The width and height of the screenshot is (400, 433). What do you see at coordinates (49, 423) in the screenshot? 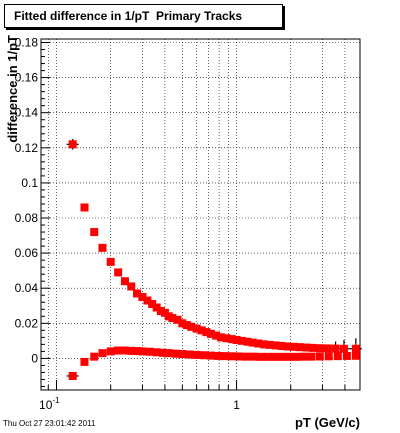
I see `timestamp: Thu Oct 27 23:01:42 2011` at bounding box center [49, 423].